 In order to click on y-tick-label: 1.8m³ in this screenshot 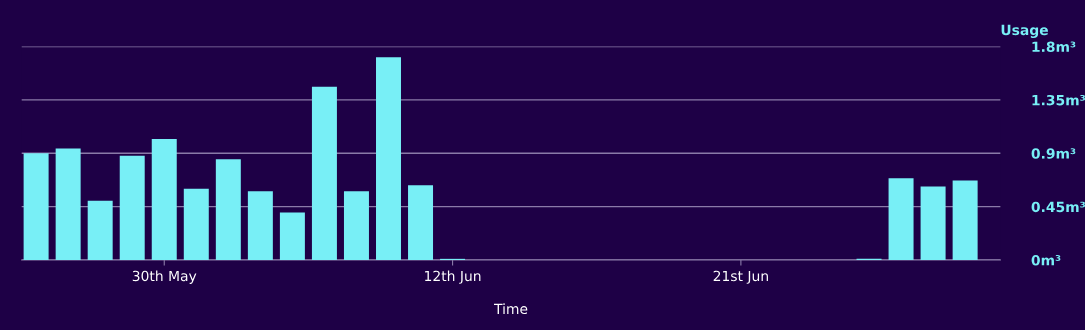, I will do `click(1054, 46)`.